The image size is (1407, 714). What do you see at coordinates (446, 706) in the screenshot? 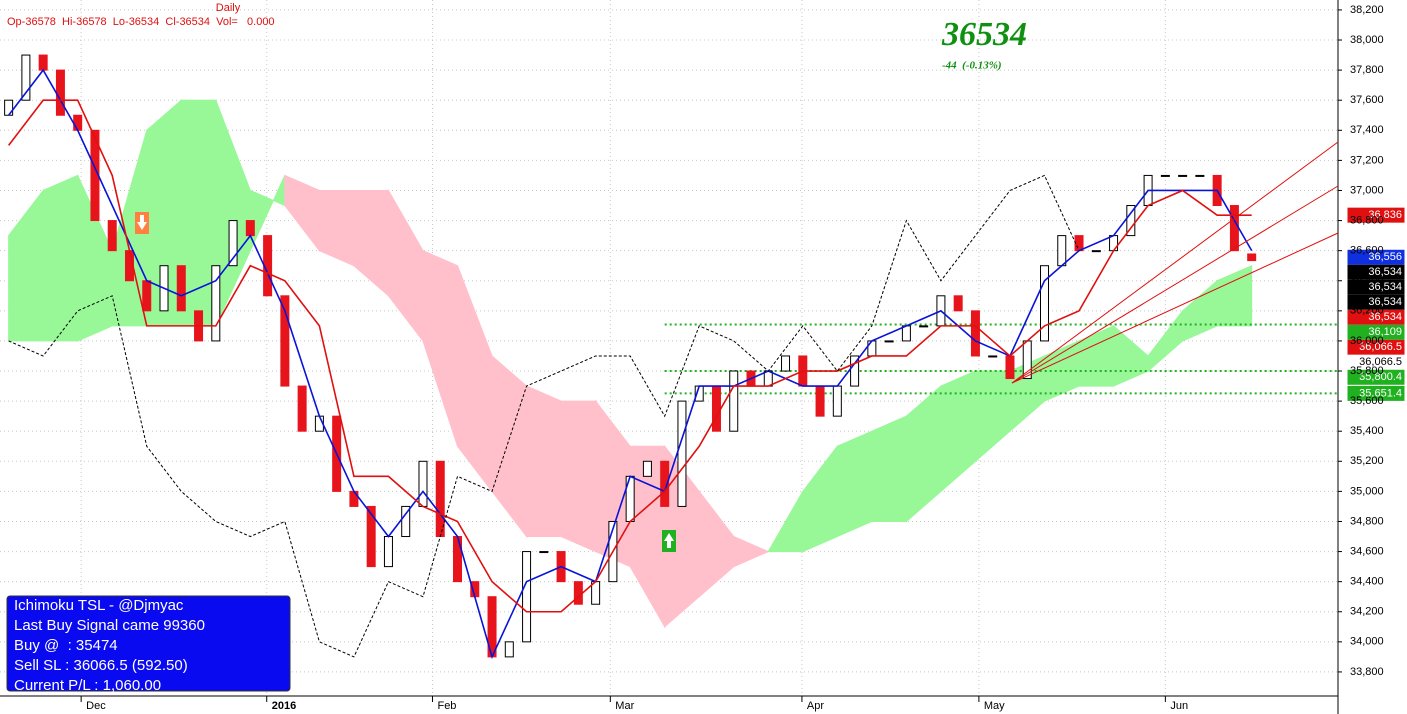
I see `x-tick-label: Feb` at bounding box center [446, 706].